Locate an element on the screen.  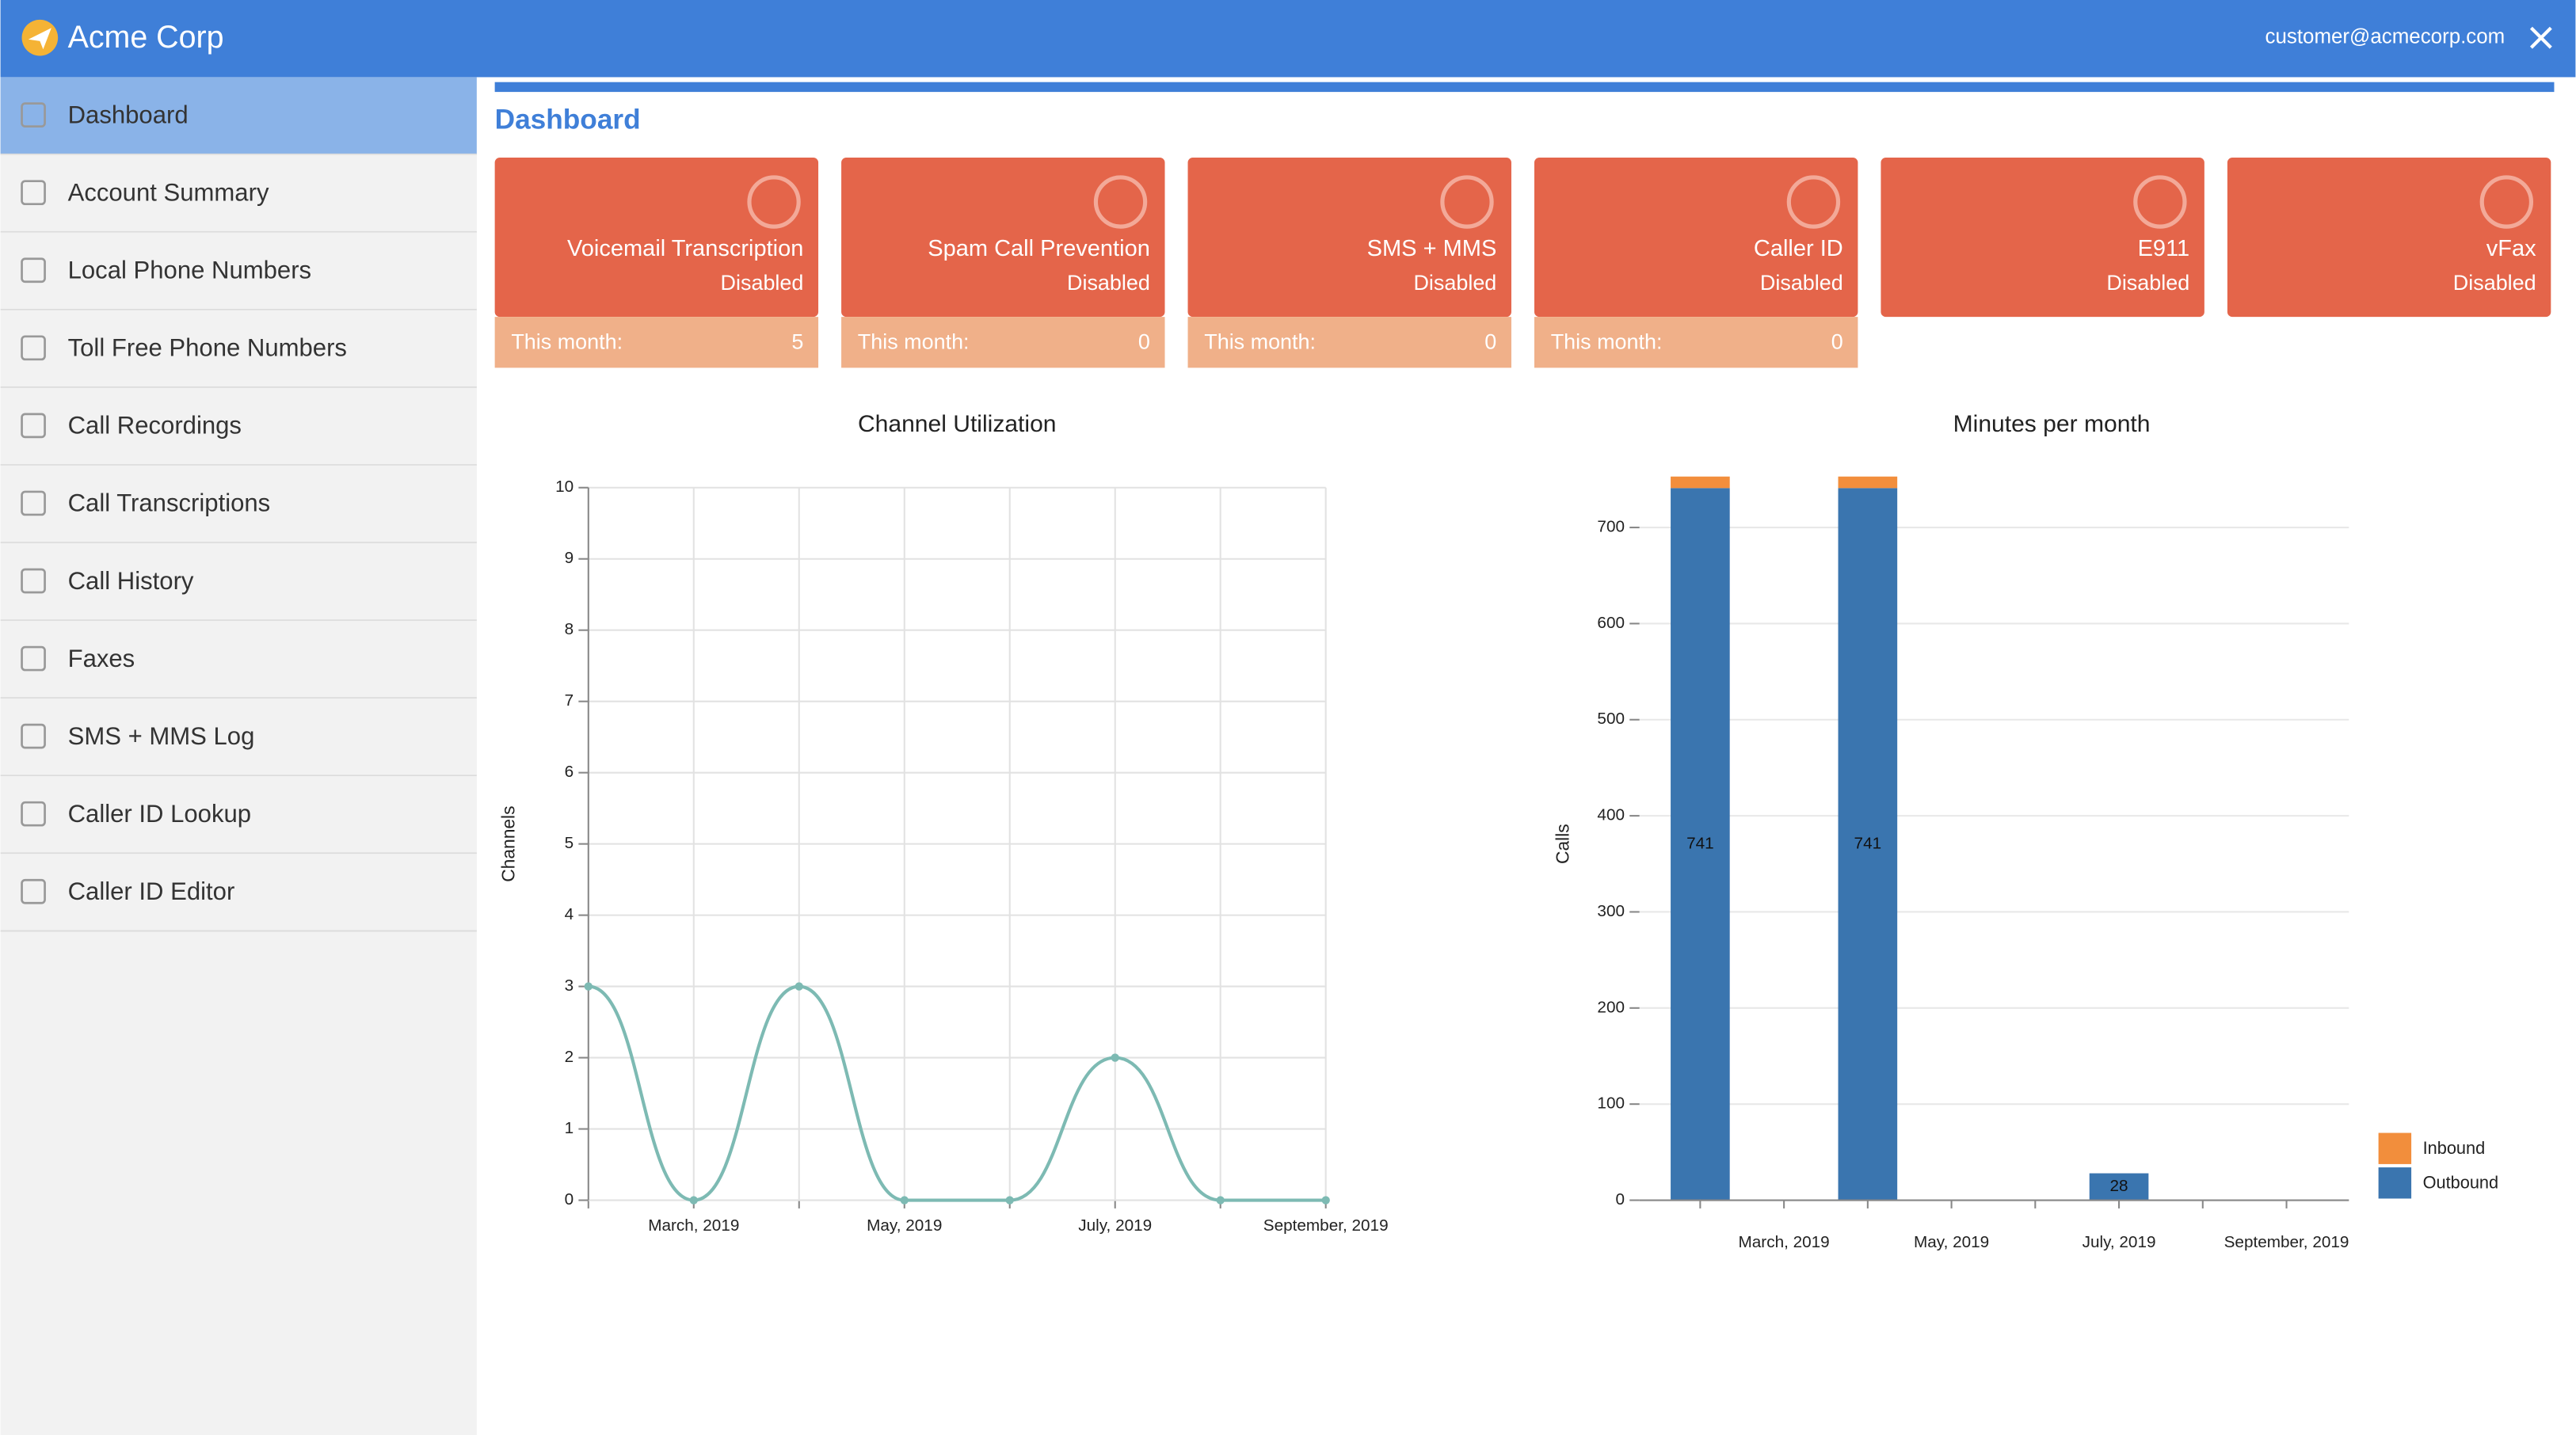
menu-item: Call Transcriptions is located at coordinates (239, 505).